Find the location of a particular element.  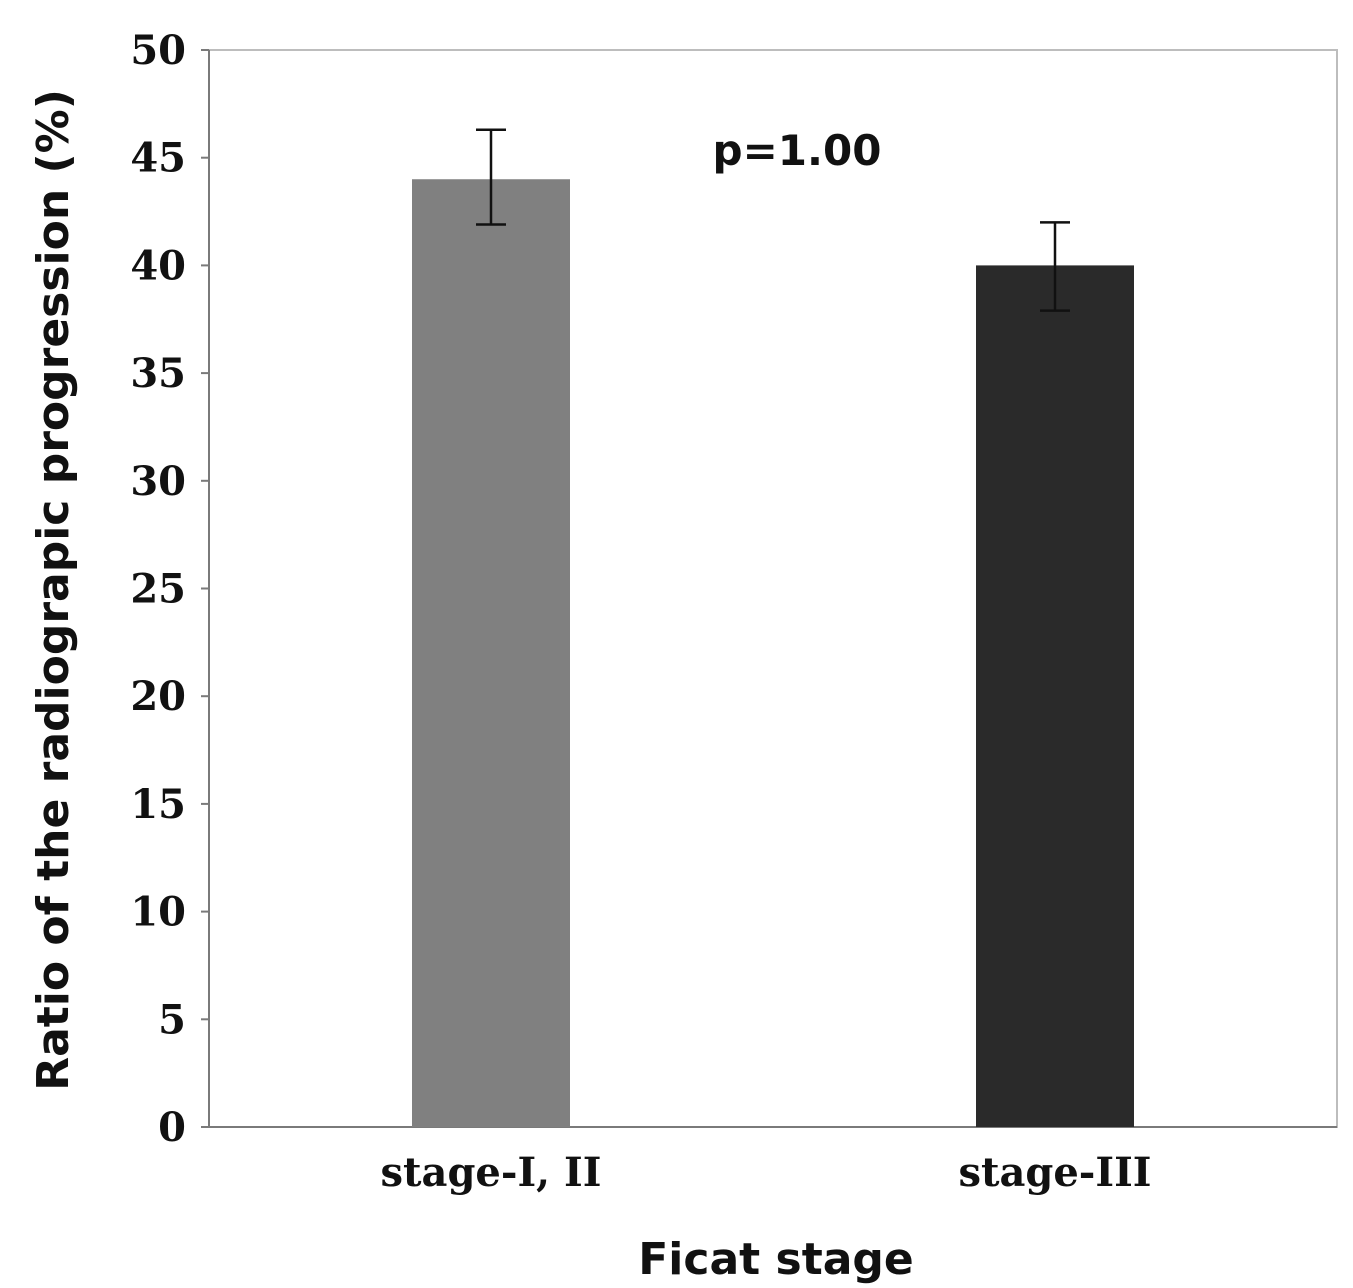

x-axis-categories: stage-I, II stage-III is located at coordinates (766, 1172).